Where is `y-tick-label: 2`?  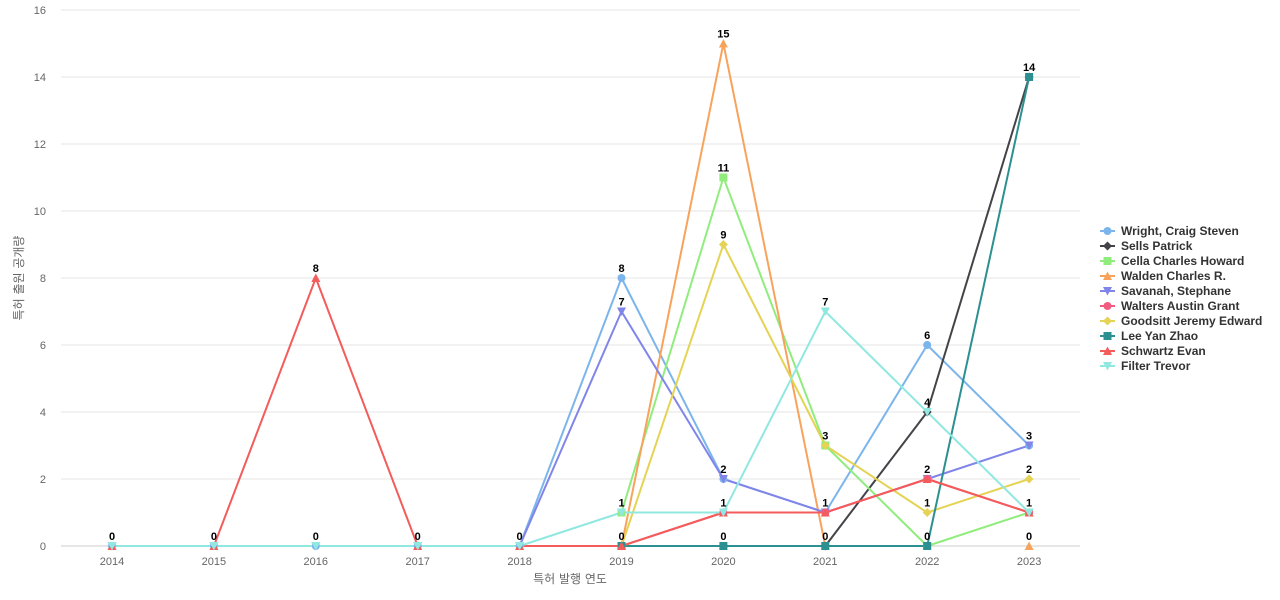 y-tick-label: 2 is located at coordinates (43, 480).